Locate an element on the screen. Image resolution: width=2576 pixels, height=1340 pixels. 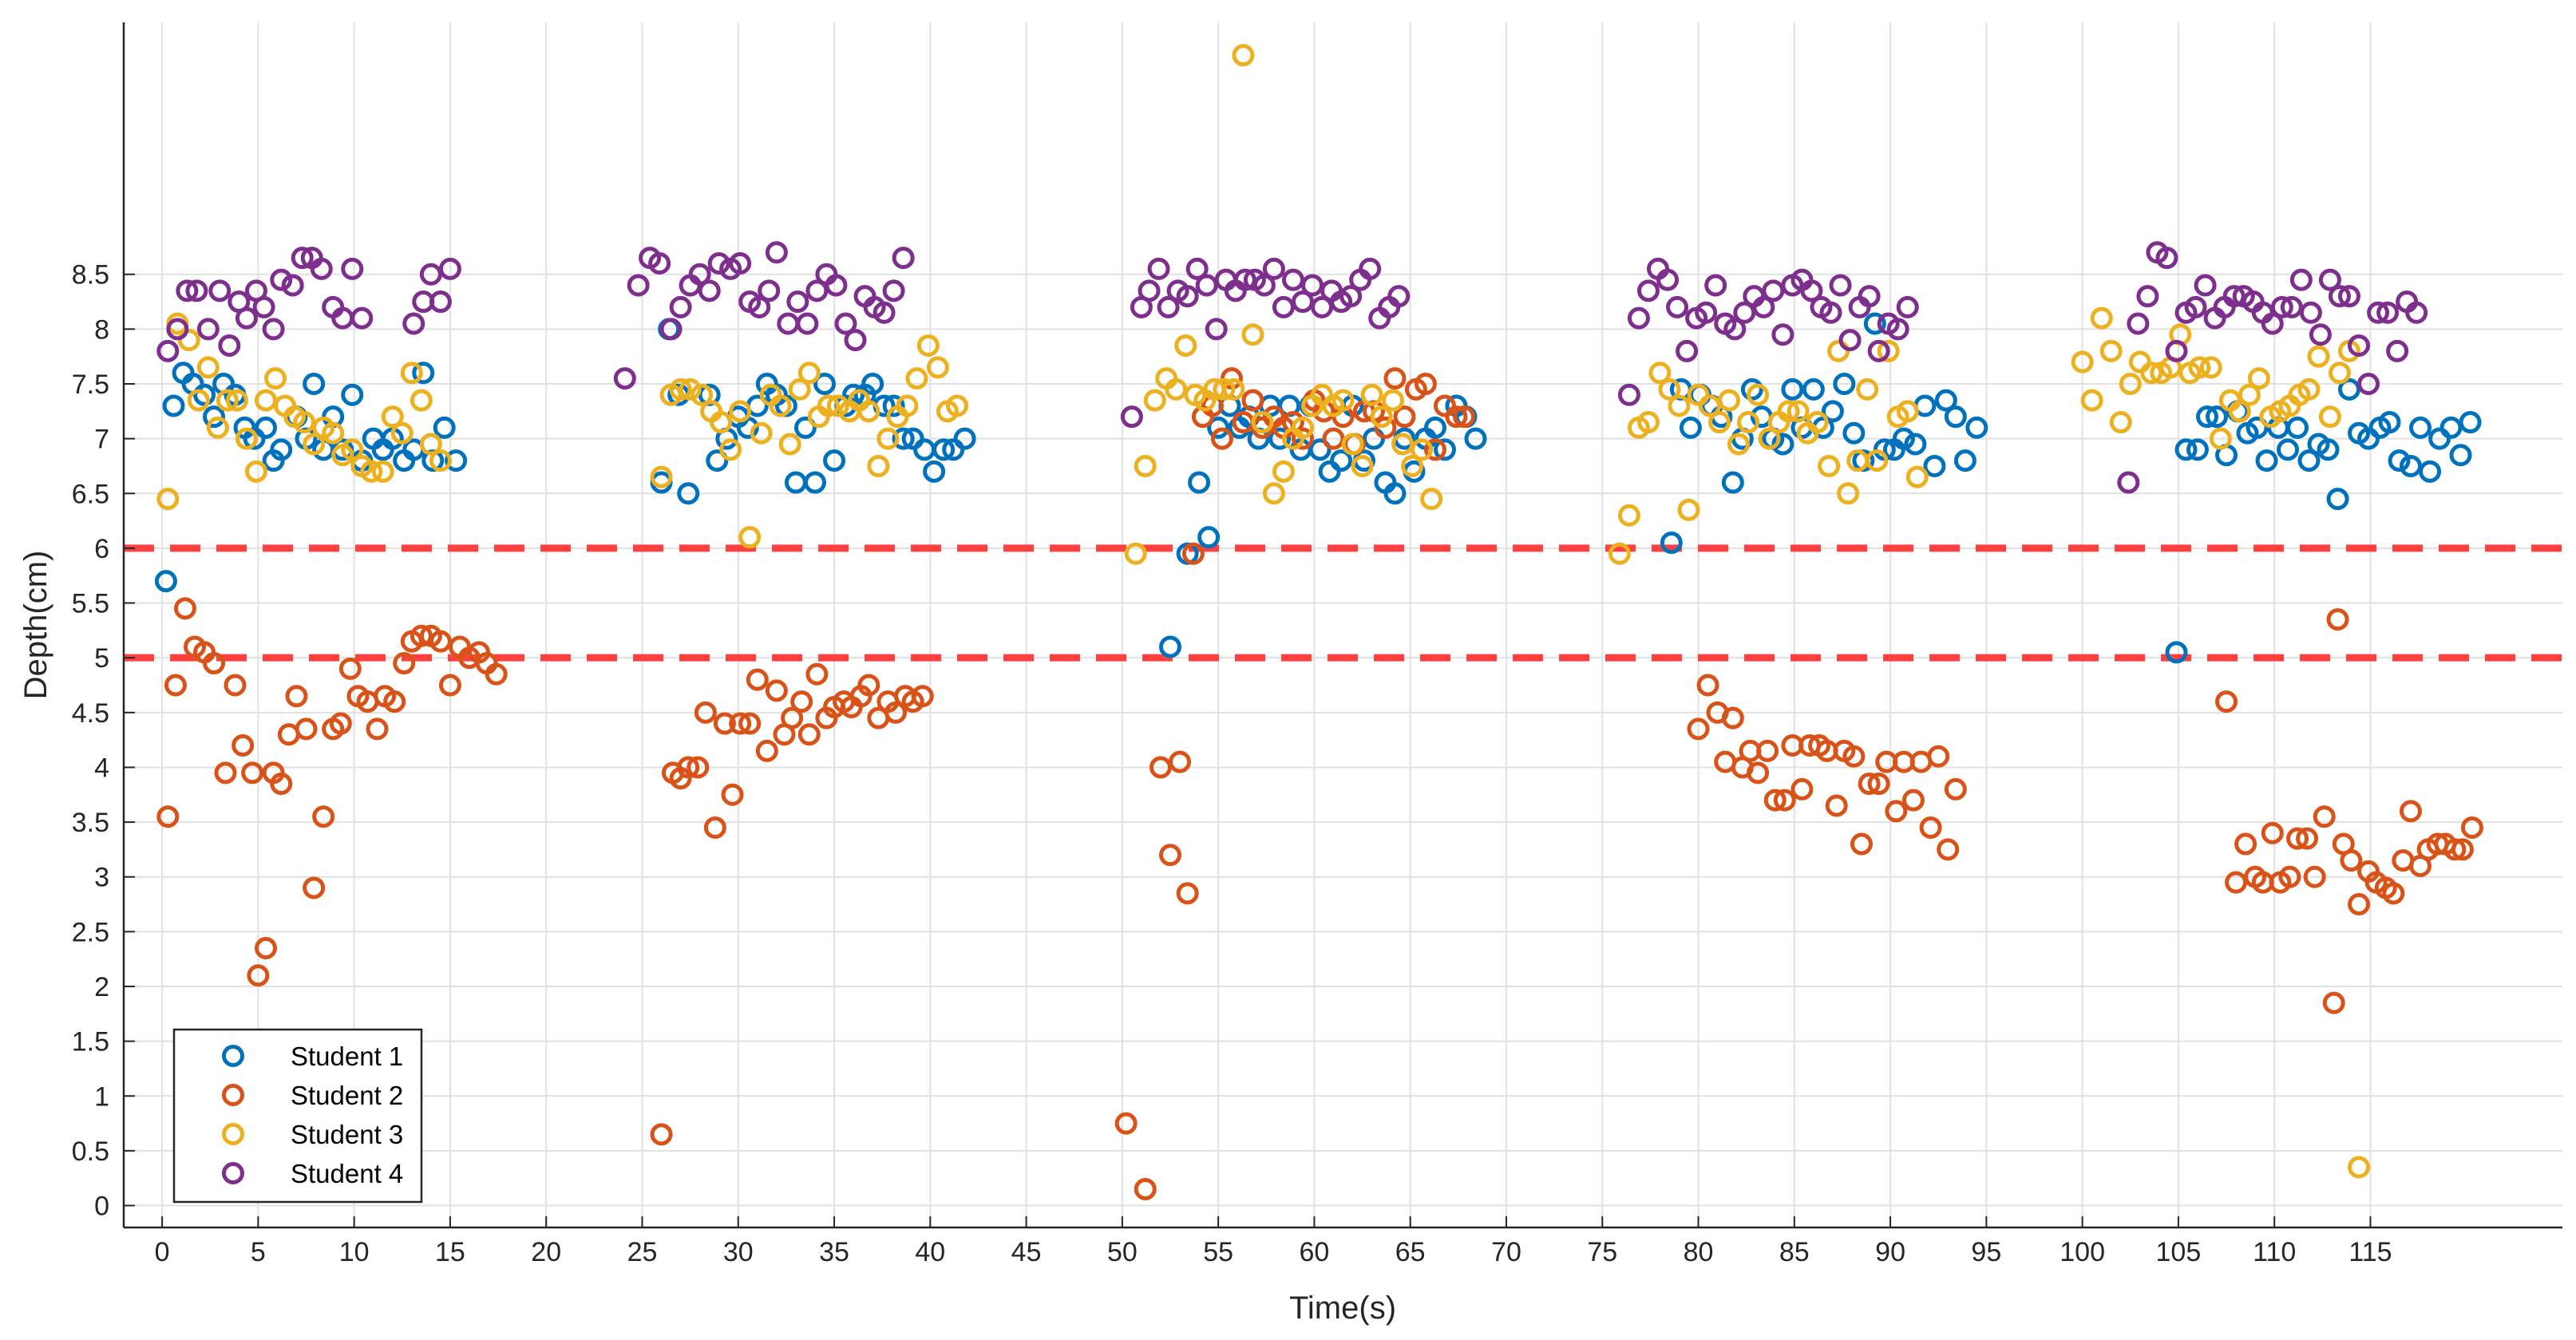
x-tick-label: 30 is located at coordinates (738, 1252).